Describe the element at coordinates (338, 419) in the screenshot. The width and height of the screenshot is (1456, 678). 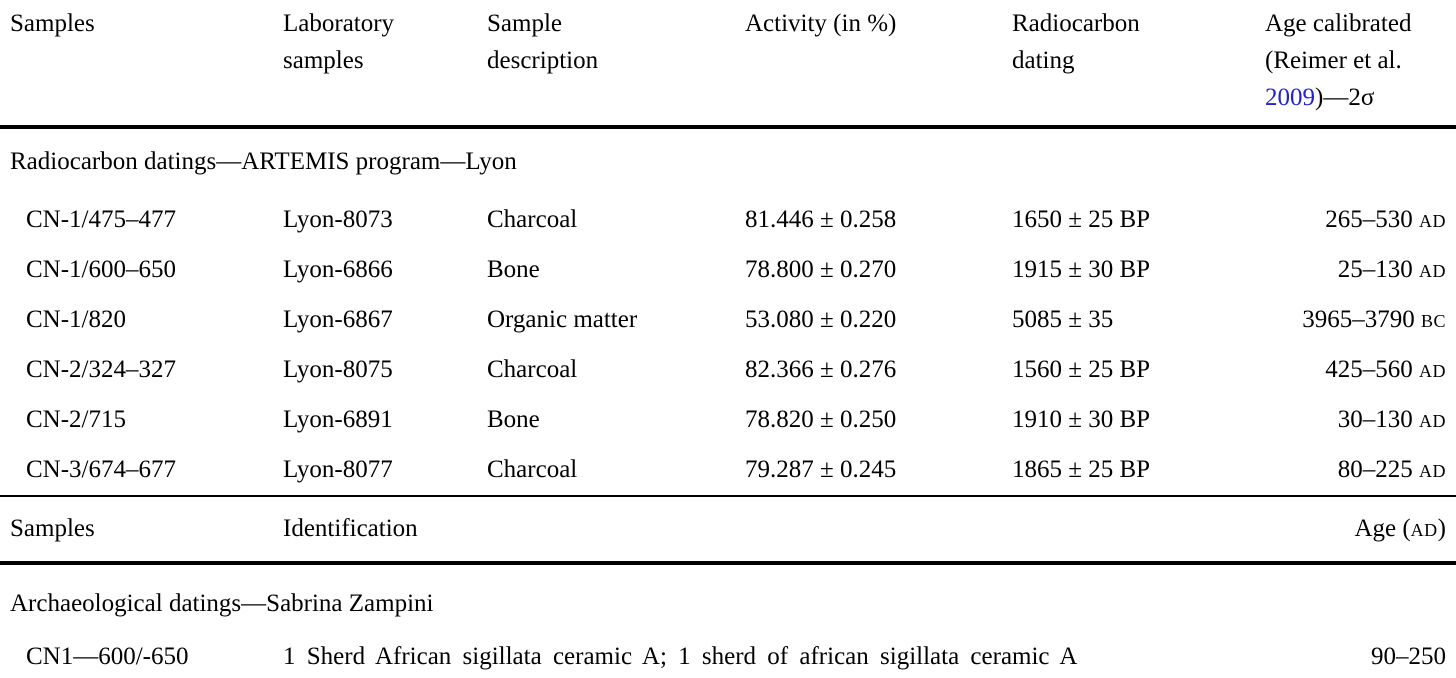
I see `cell-lab: Lyon-6891` at that location.